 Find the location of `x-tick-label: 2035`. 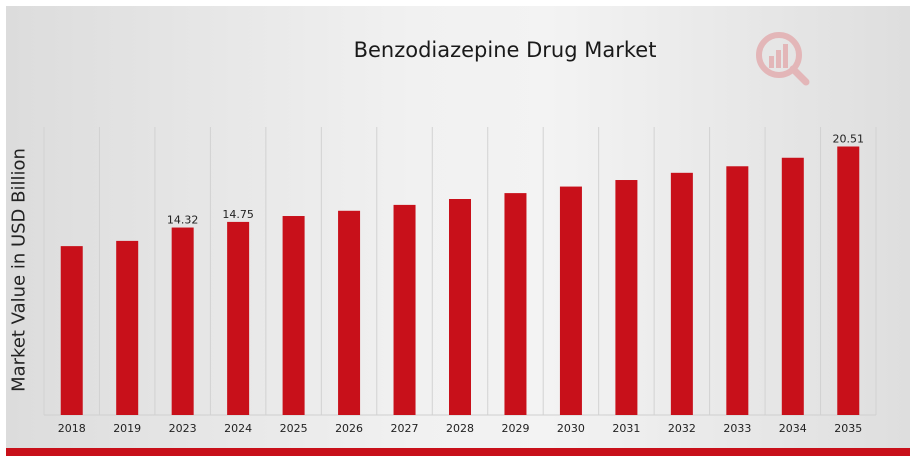

x-tick-label: 2035 is located at coordinates (848, 428).